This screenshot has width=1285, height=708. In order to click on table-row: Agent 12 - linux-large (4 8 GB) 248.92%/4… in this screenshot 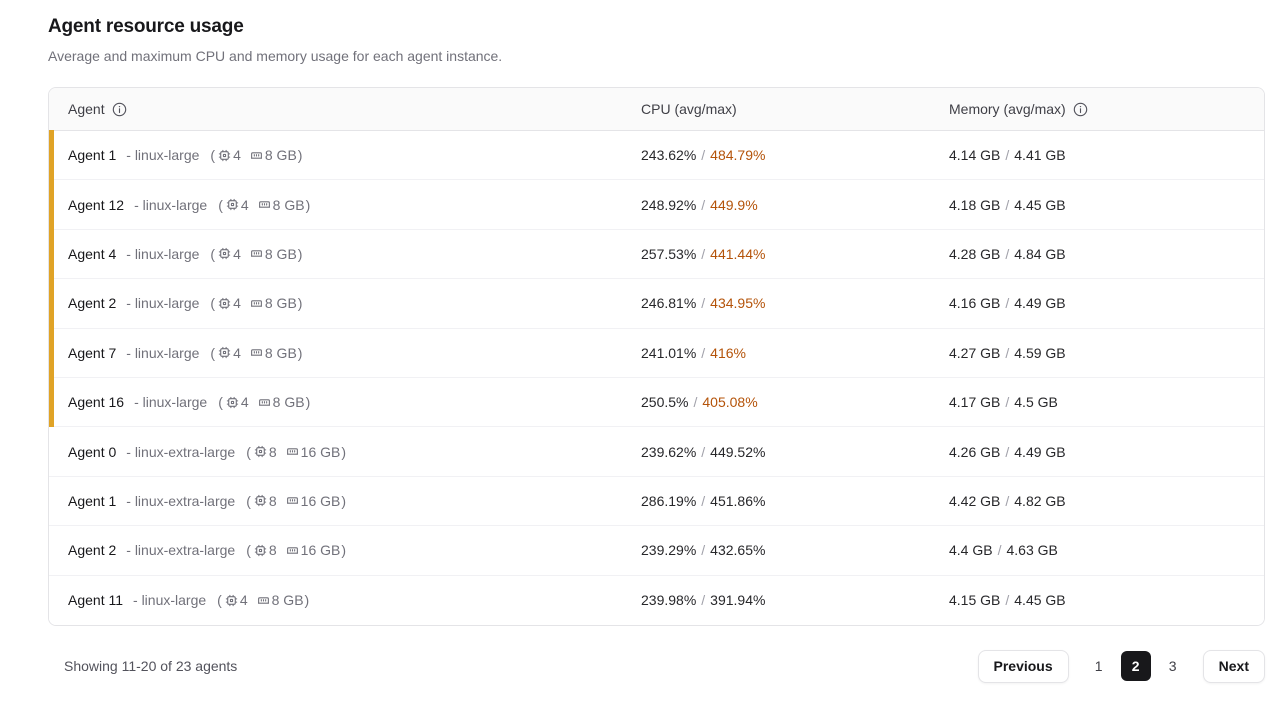, I will do `click(656, 205)`.